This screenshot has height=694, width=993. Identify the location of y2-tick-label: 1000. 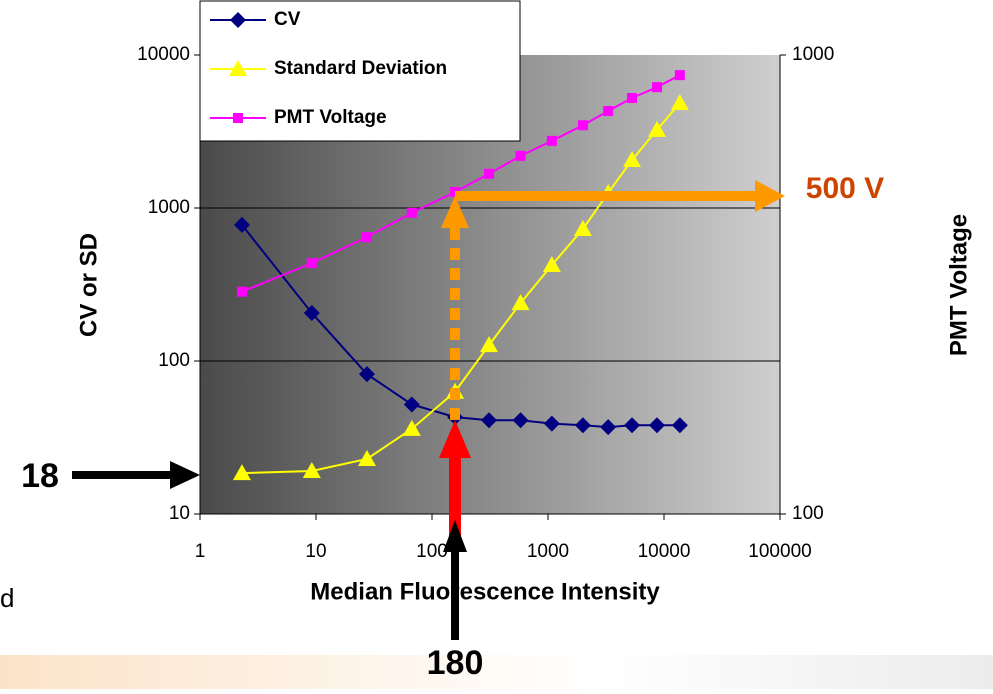
(813, 54).